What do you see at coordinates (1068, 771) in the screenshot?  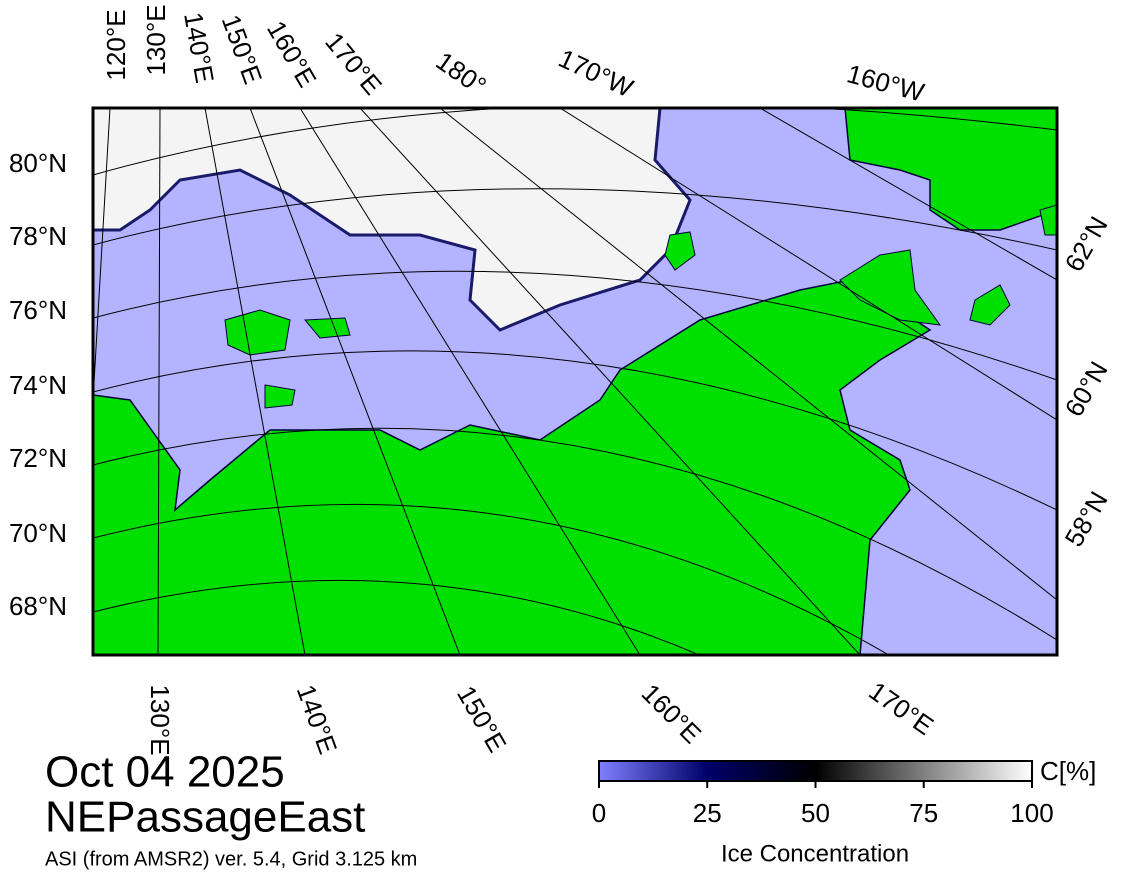 I see `colorbar-unit: C[%]` at bounding box center [1068, 771].